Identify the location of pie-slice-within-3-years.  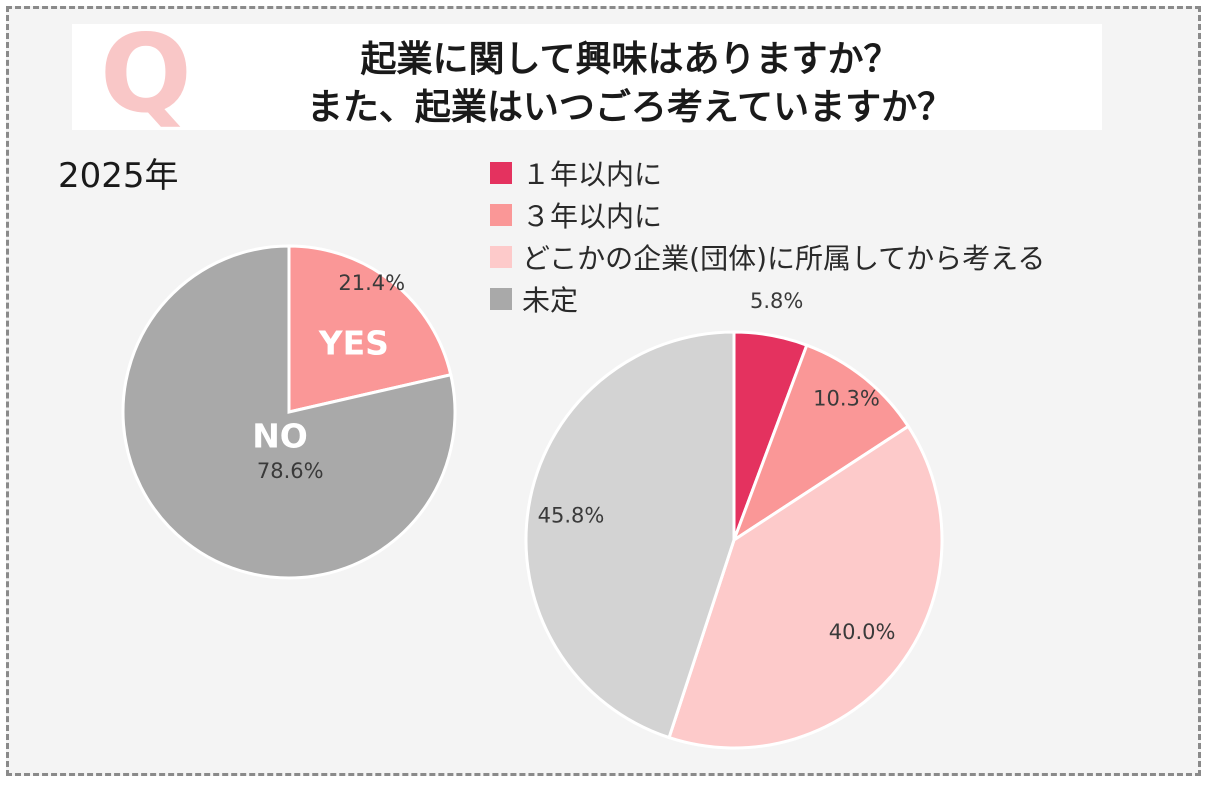
(820, 443).